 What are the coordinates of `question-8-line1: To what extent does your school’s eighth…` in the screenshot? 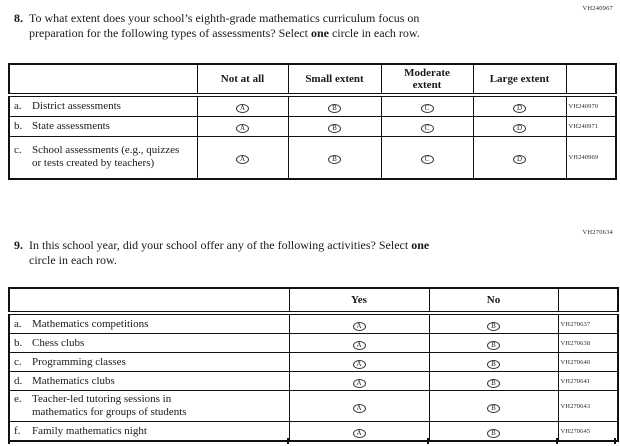 It's located at (224, 18).